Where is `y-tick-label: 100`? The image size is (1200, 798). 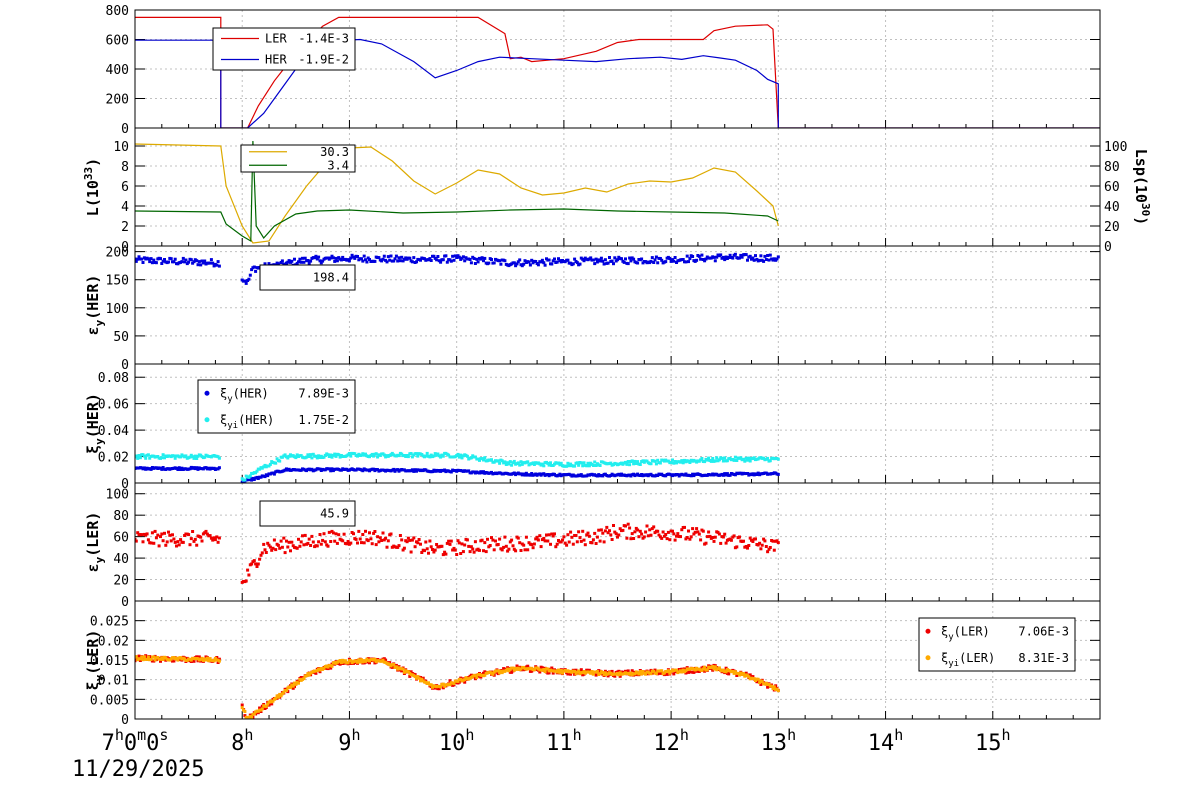
y-tick-label: 100 is located at coordinates (117, 495).